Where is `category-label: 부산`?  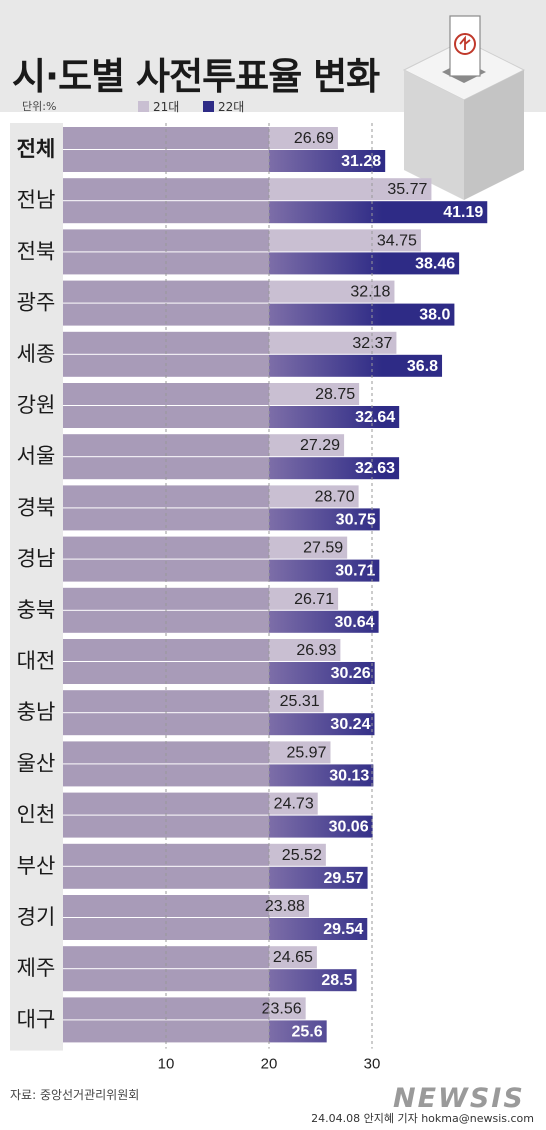 category-label: 부산 is located at coordinates (36, 866).